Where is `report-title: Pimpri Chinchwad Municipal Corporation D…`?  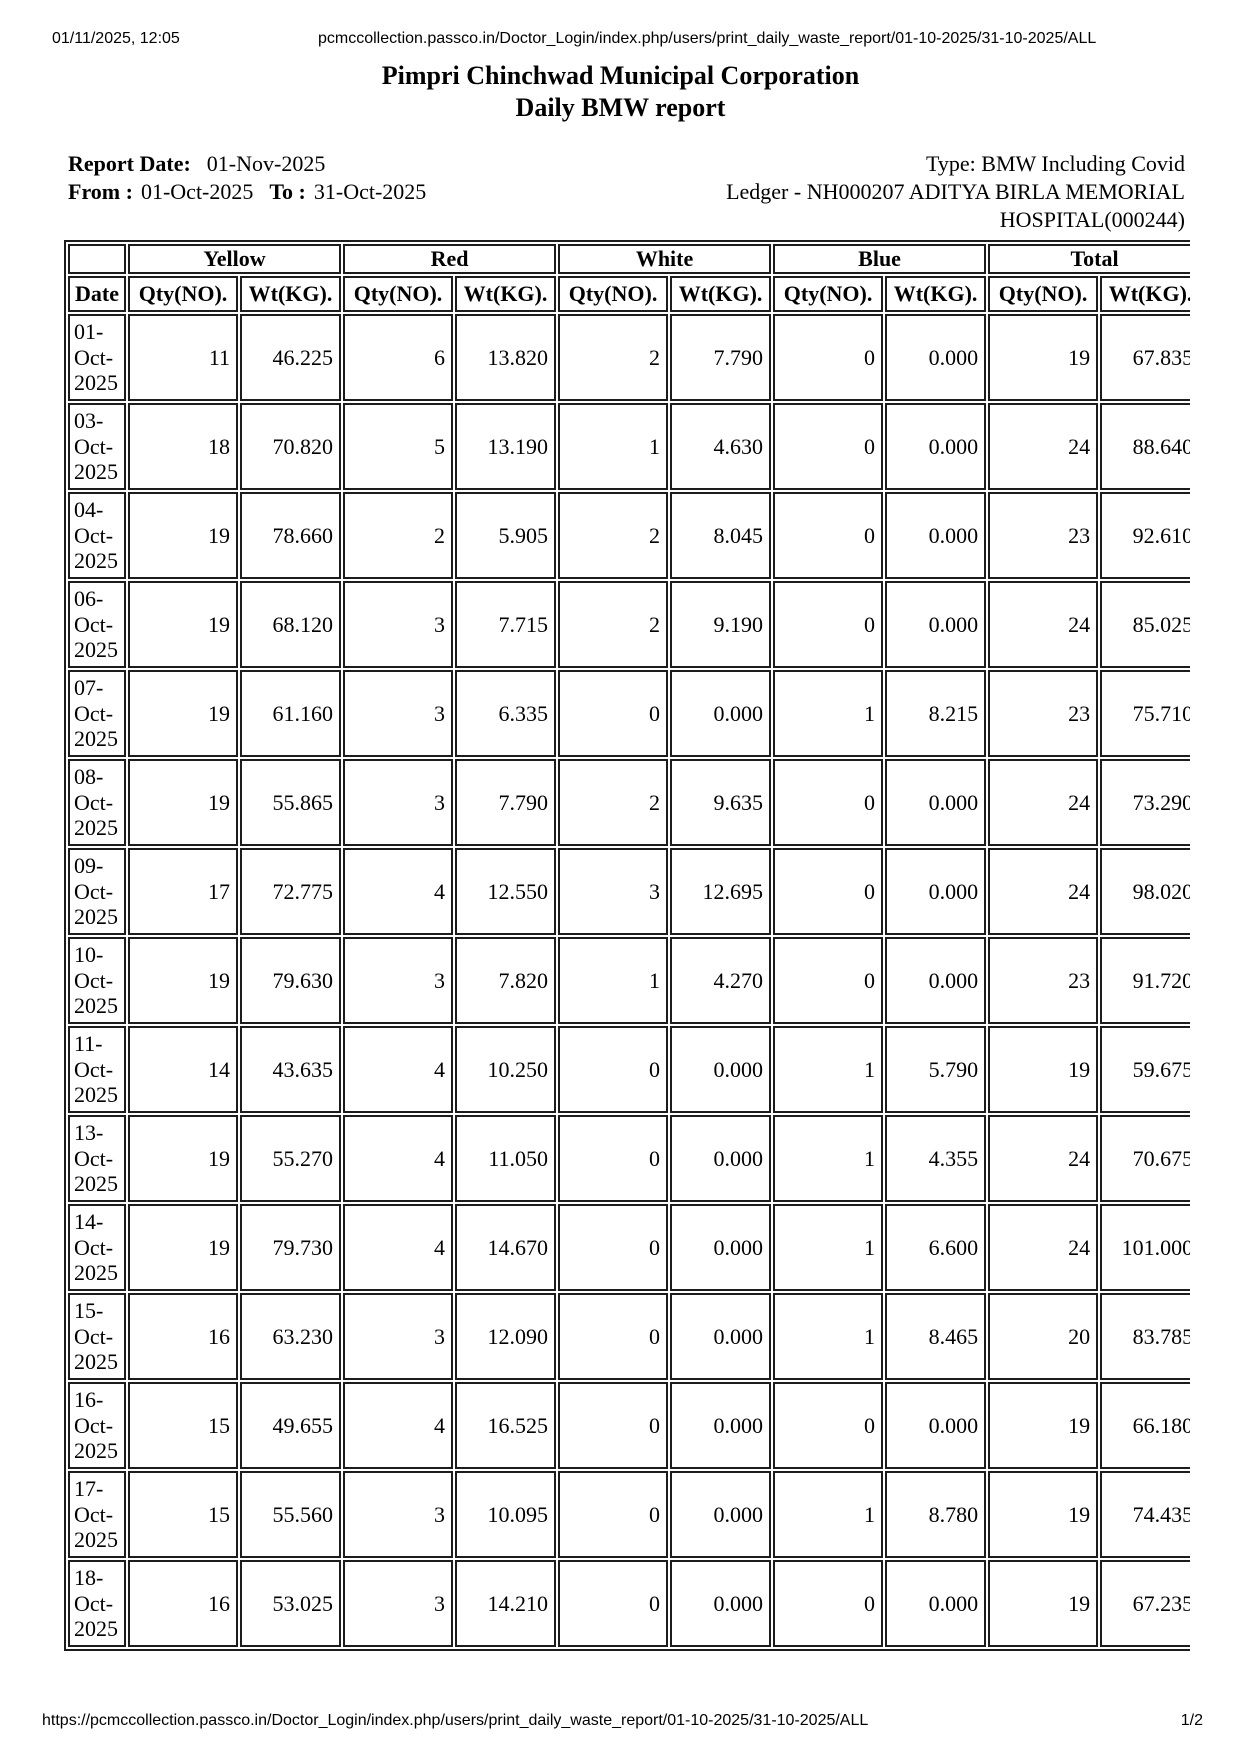 report-title: Pimpri Chinchwad Municipal Corporation D… is located at coordinates (620, 92).